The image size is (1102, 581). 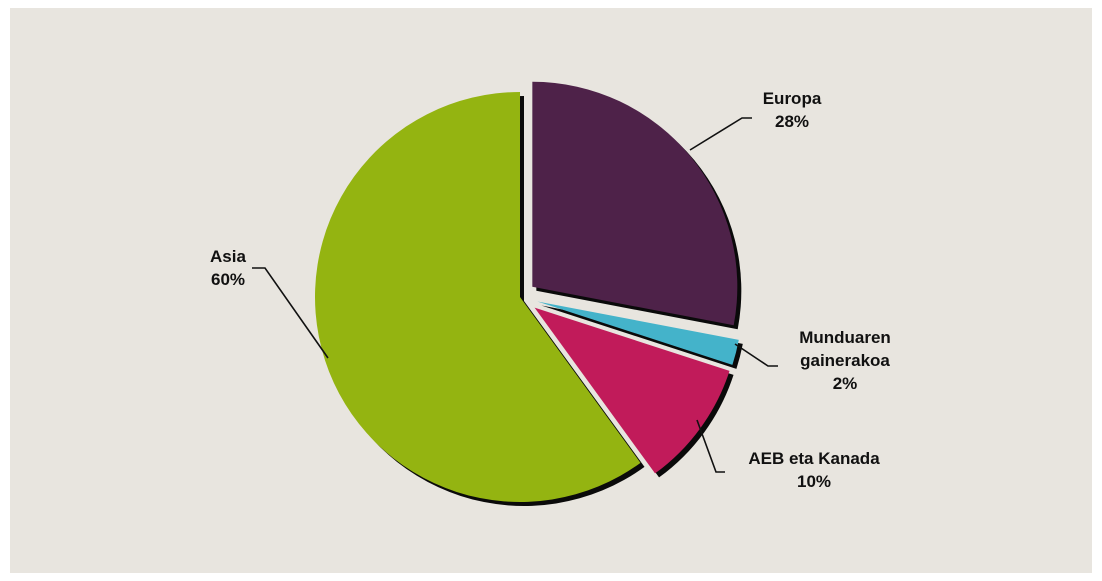 I want to click on slice-label-aeb-eta-kanada: AEB eta Kanada 10%, so click(x=814, y=470).